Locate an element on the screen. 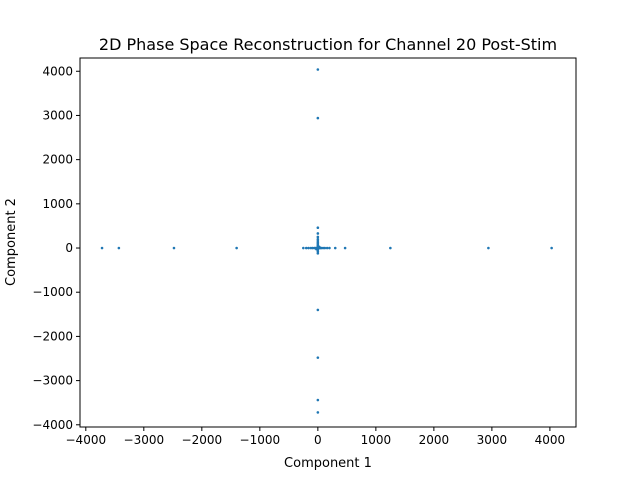 This screenshot has height=484, width=640. y-axis-label: Component 2 is located at coordinates (11, 242).